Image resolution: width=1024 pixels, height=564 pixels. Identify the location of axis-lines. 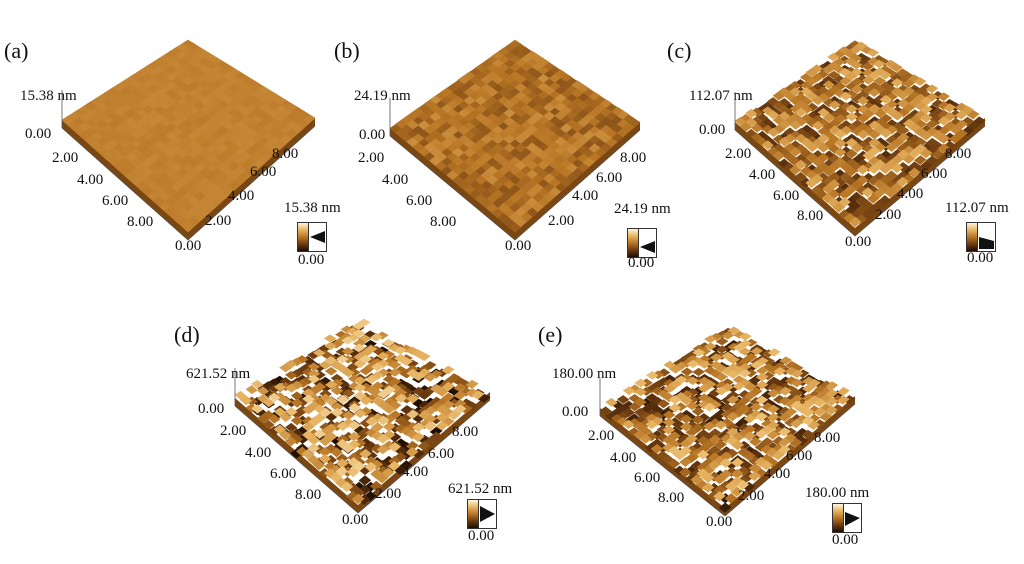
(515, 185).